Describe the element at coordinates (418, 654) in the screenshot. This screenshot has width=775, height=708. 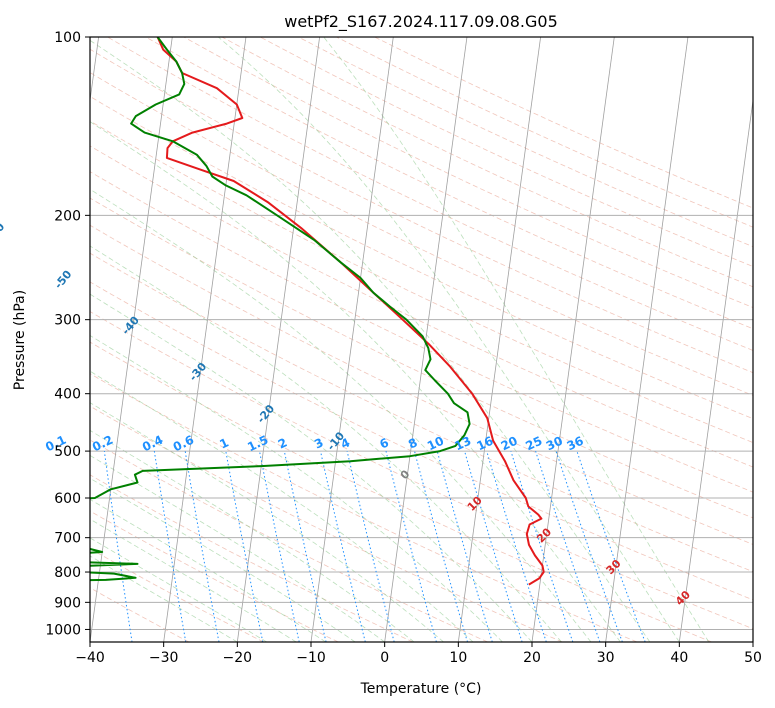
I see `x-axis: −40 −30 −20 −10 0 10 20 30 40 50` at that location.